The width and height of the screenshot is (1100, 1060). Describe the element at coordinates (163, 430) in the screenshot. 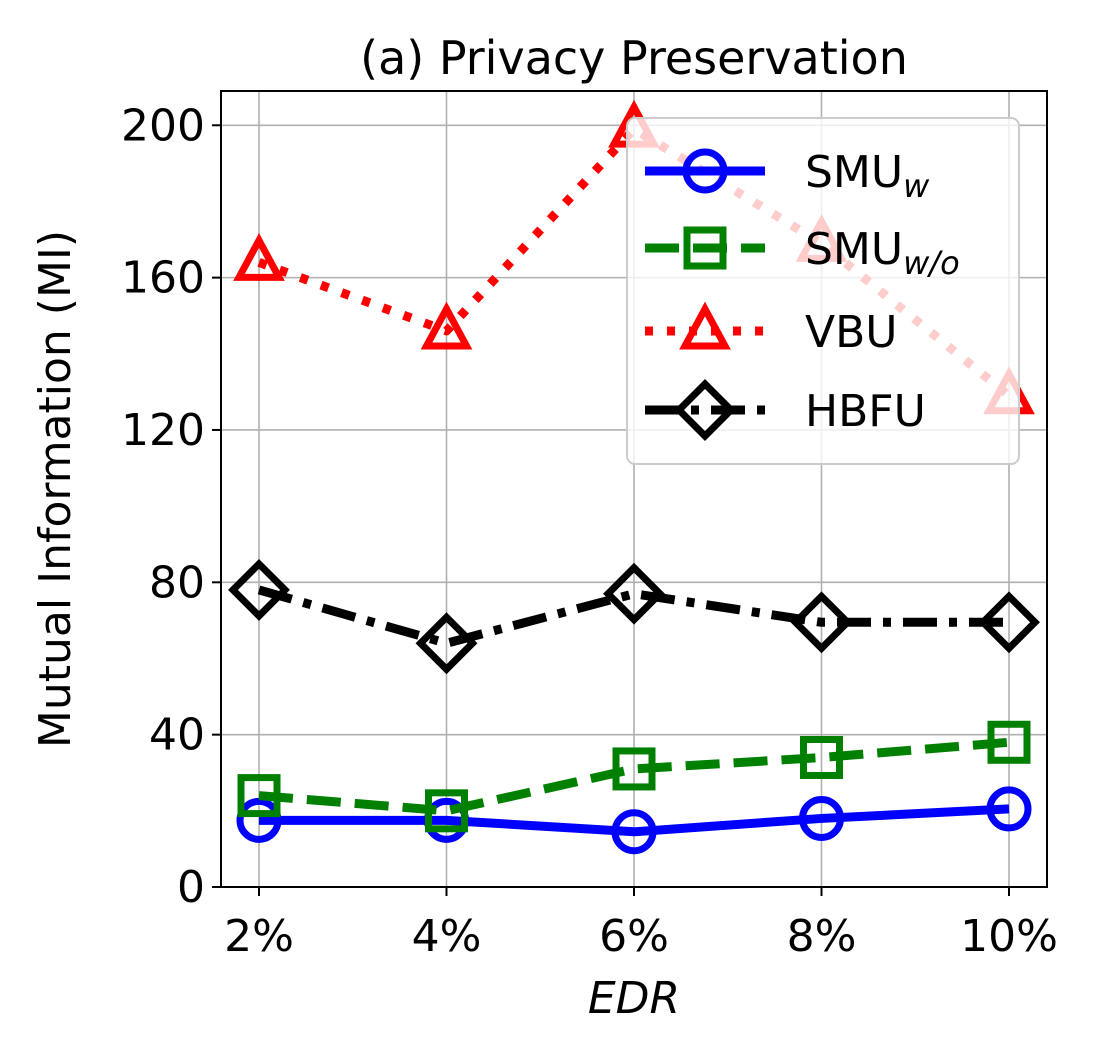

I see `y-tick-label: 120` at that location.